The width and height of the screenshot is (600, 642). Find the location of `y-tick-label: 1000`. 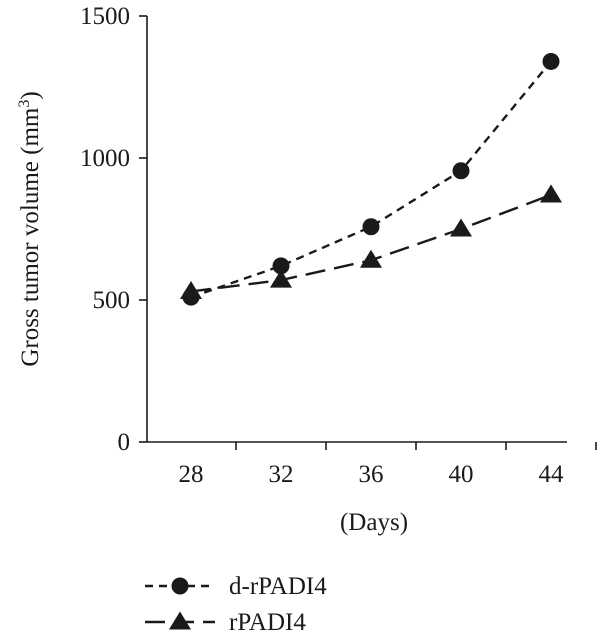

y-tick-label: 1000 is located at coordinates (105, 158).